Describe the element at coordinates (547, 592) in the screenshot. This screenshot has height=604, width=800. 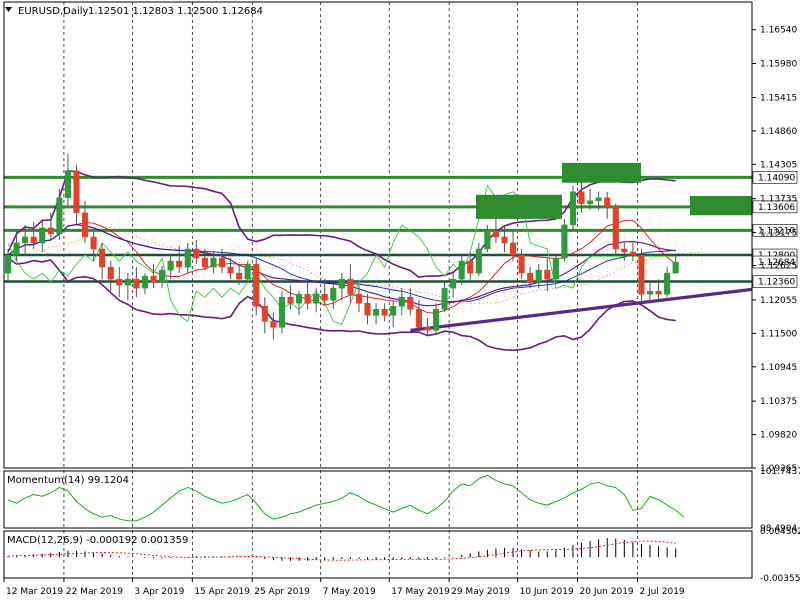
I see `x-tick-label: 10 Jun 2019` at that location.